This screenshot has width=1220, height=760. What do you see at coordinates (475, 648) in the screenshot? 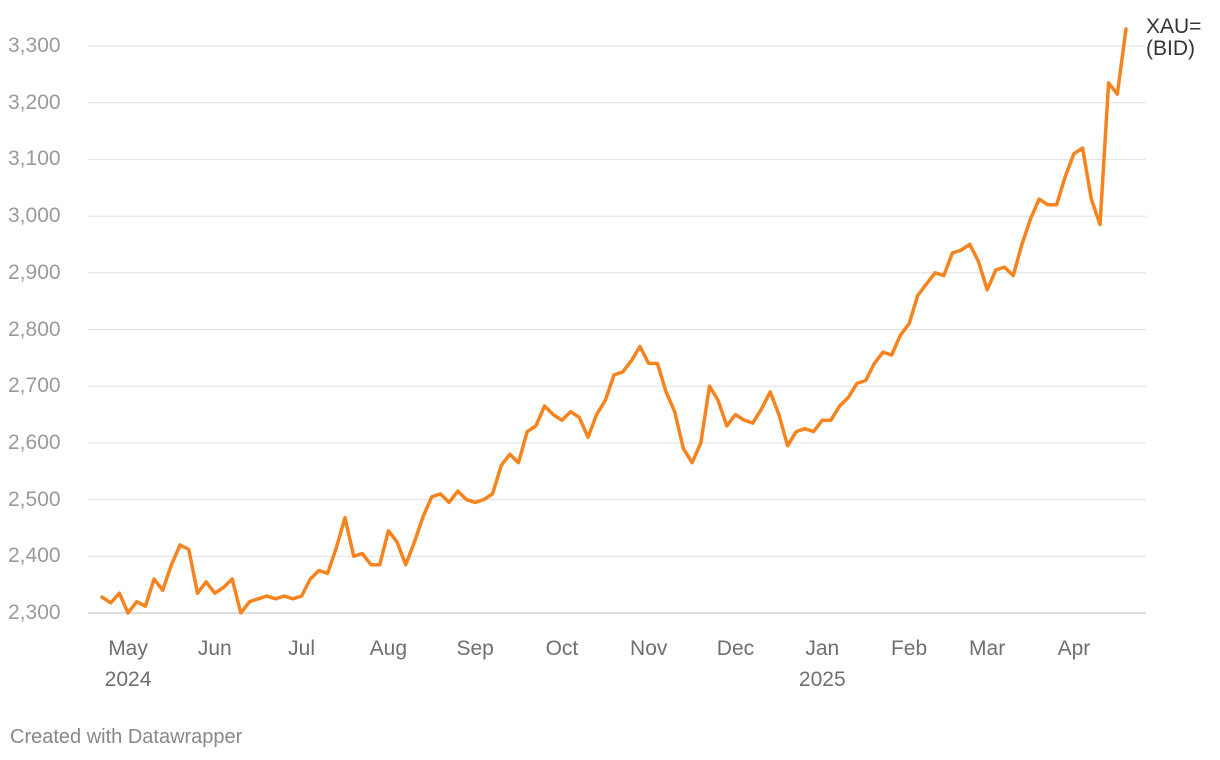
I see `x-tick-label: Sep` at bounding box center [475, 648].